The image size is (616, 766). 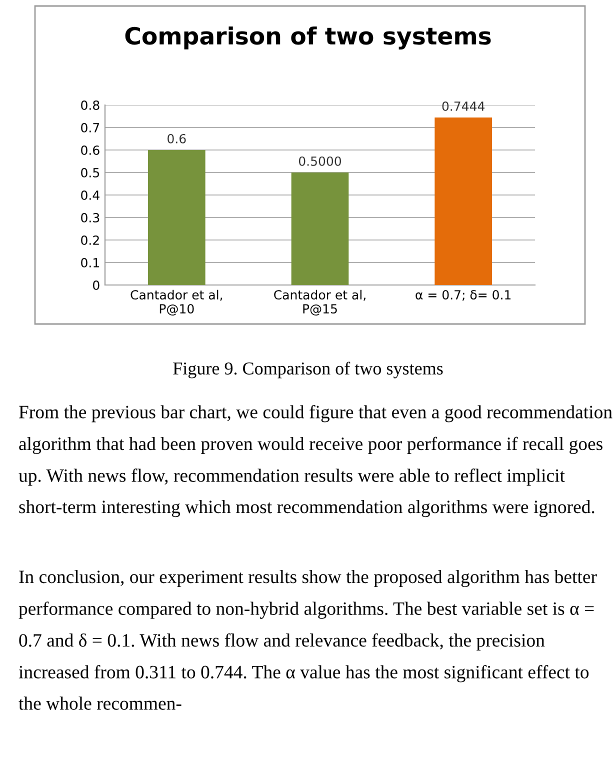 What do you see at coordinates (90, 105) in the screenshot?
I see `y-tick-label: 0.8` at bounding box center [90, 105].